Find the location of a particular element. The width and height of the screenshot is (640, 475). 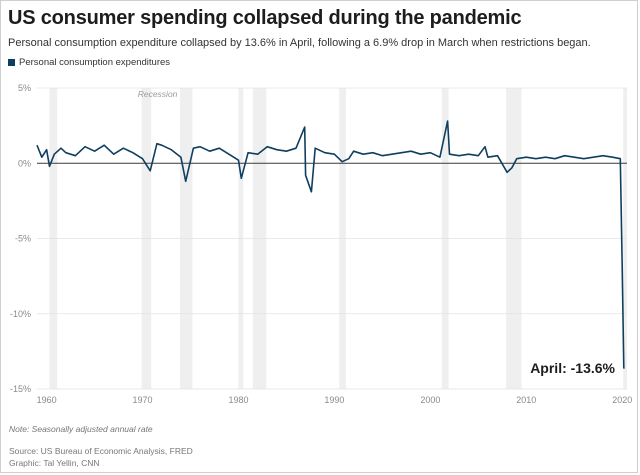

x-tick-label: 1990 is located at coordinates (334, 400).